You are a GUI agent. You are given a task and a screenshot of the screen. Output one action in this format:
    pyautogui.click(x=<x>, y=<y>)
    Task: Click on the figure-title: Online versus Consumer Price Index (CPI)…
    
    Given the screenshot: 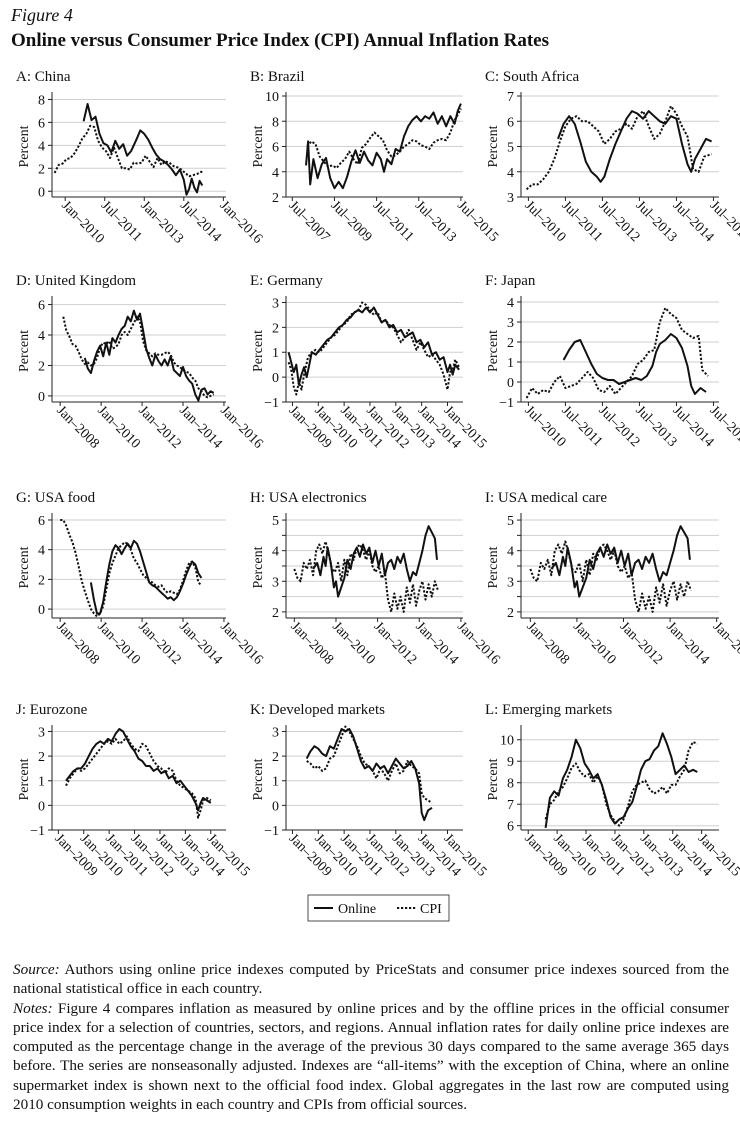 What is the action you would take?
    pyautogui.click(x=280, y=40)
    